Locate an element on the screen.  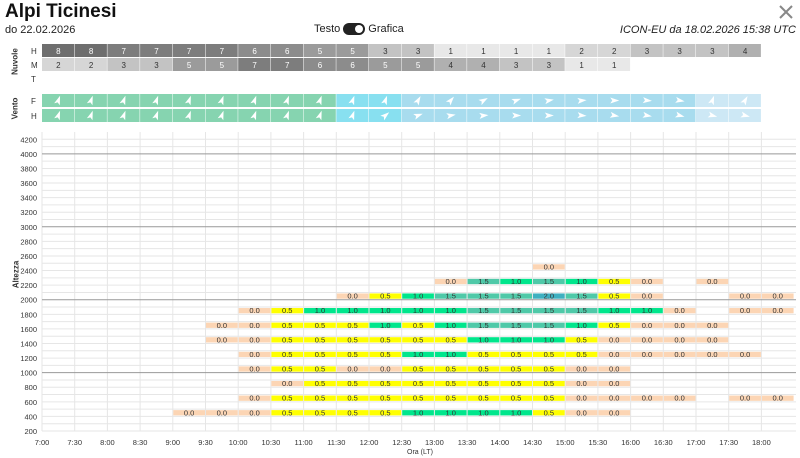
cloud-value: 5 is located at coordinates (320, 51).